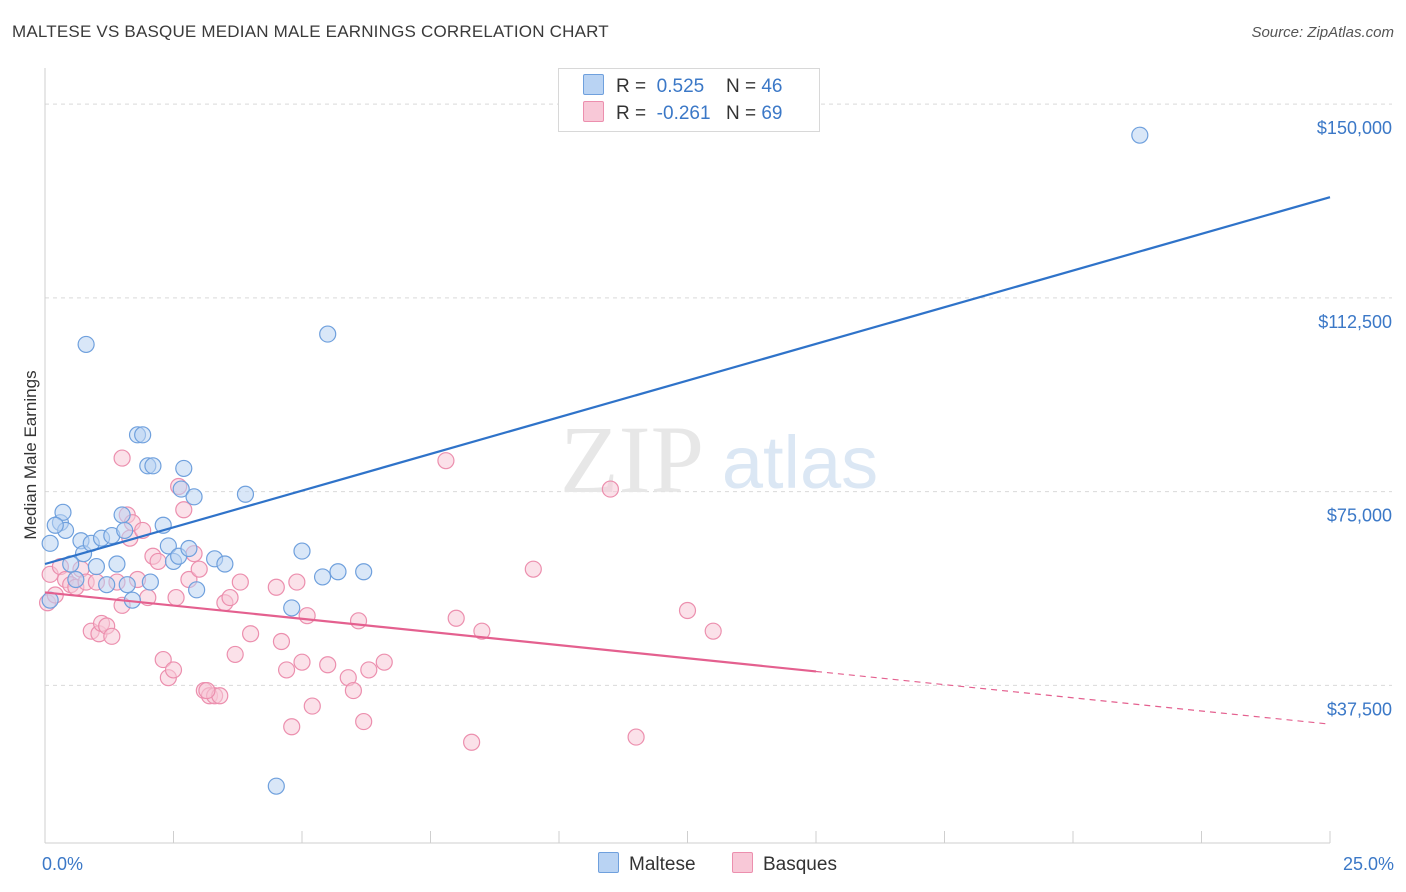  Describe the element at coordinates (719, 459) in the screenshot. I see `watermark: ZIP atlas` at that location.